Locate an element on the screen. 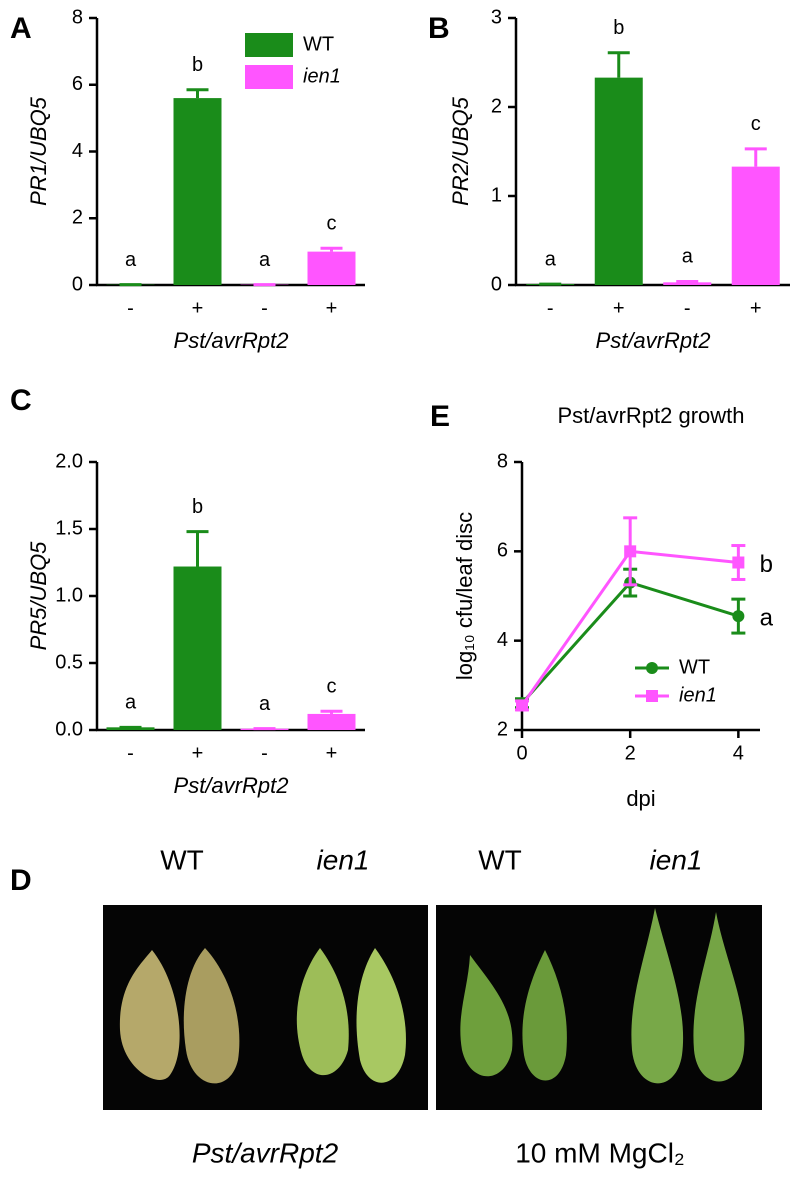 The image size is (797, 1178). caption: 10 mM MgCl₂ is located at coordinates (600, 1152).